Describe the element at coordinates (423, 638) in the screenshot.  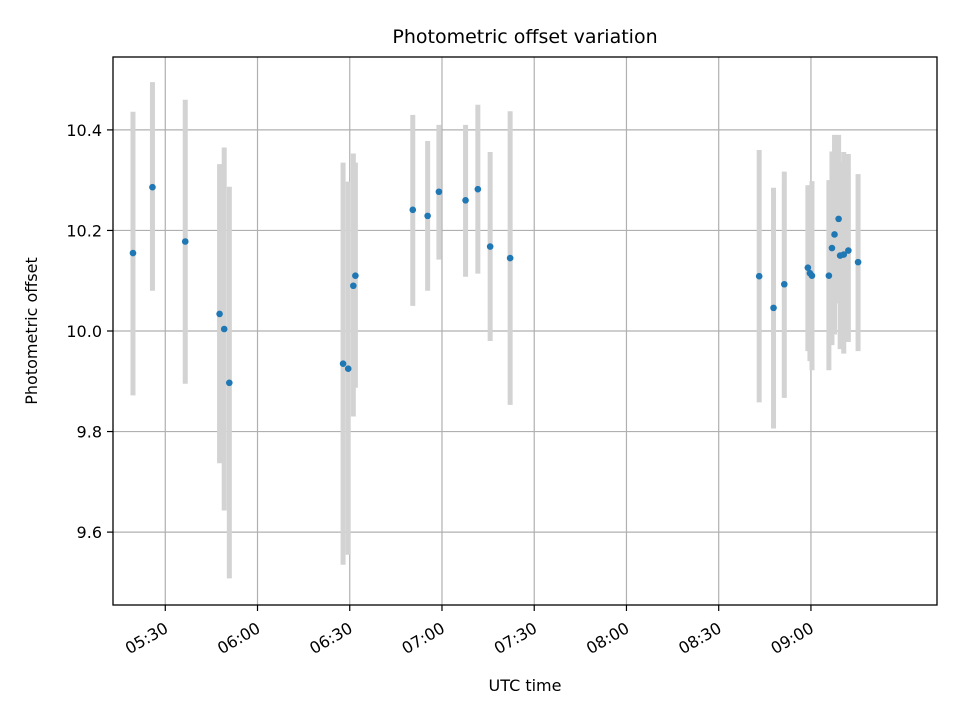
I see `x-tick-label: 07:00` at that location.